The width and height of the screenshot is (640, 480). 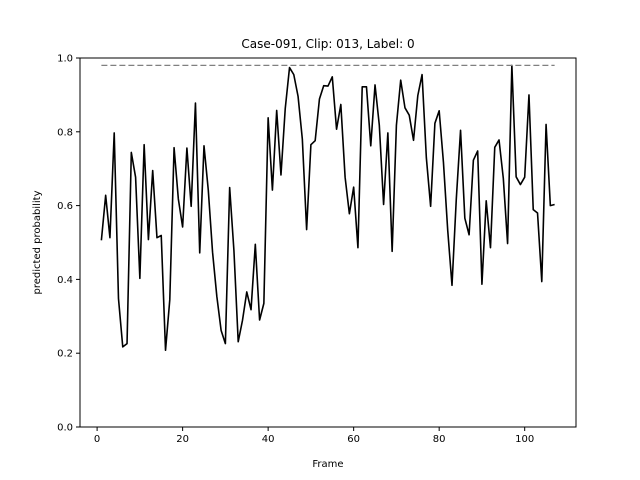 What do you see at coordinates (327, 464) in the screenshot?
I see `x-axis-label: Frame` at bounding box center [327, 464].